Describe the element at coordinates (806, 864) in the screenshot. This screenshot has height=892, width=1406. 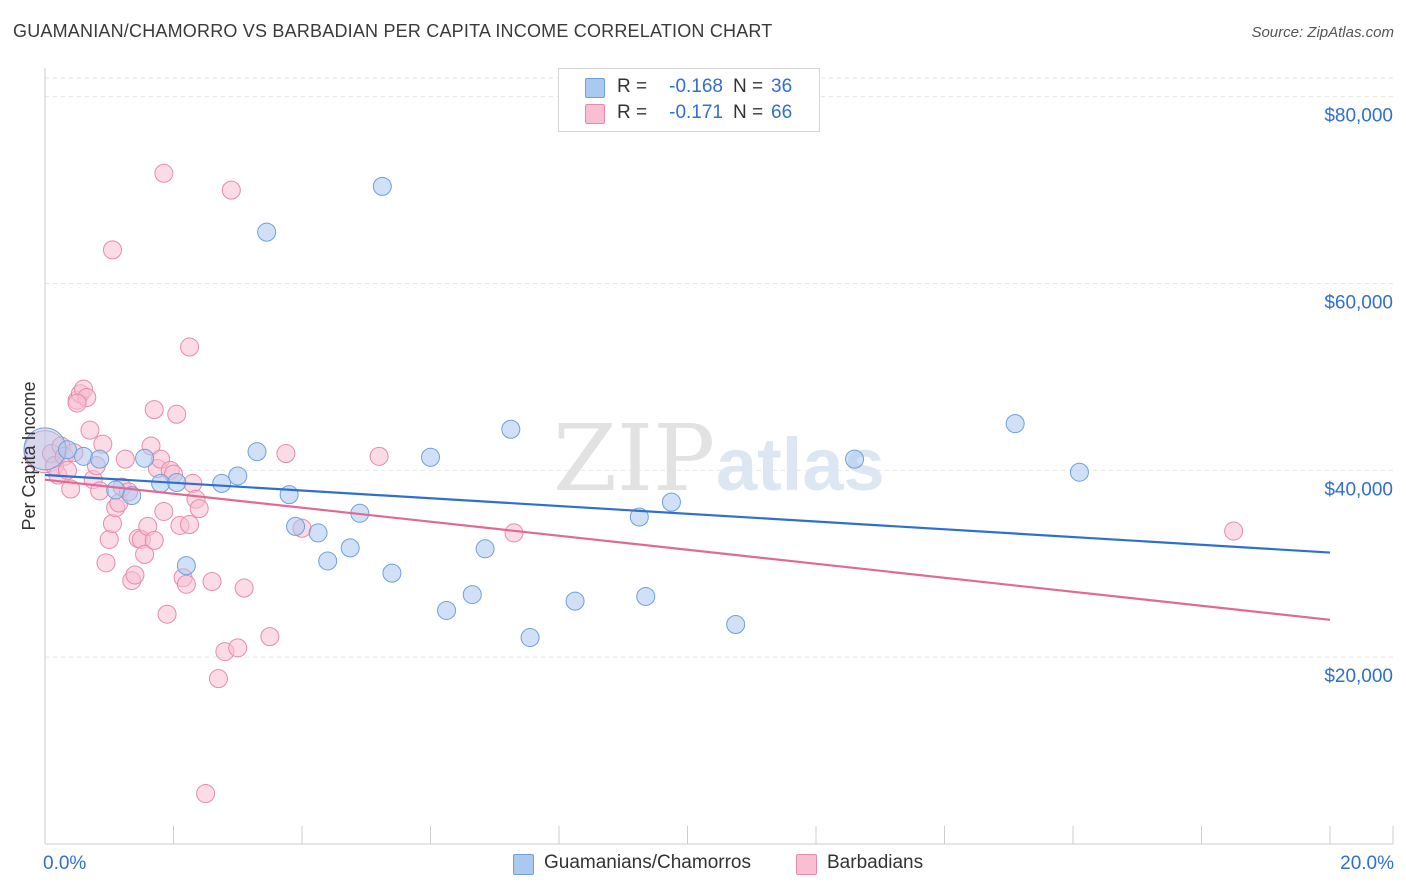
I see `legend-swatch-barbadian` at that location.